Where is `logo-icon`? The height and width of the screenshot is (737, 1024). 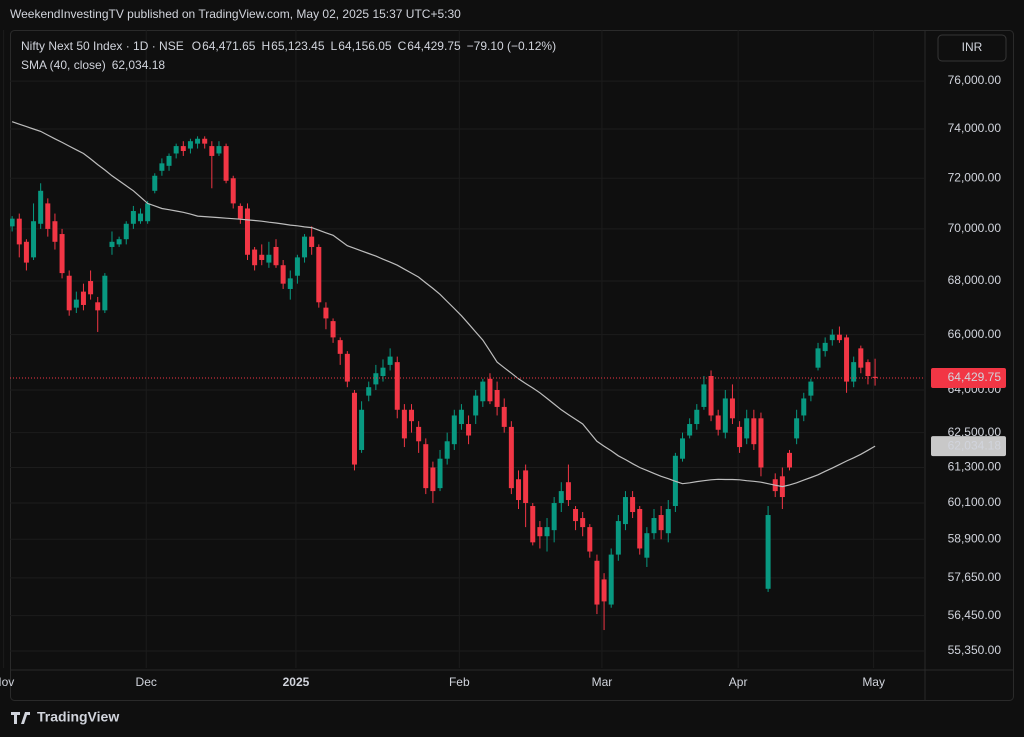 logo-icon is located at coordinates (20, 718).